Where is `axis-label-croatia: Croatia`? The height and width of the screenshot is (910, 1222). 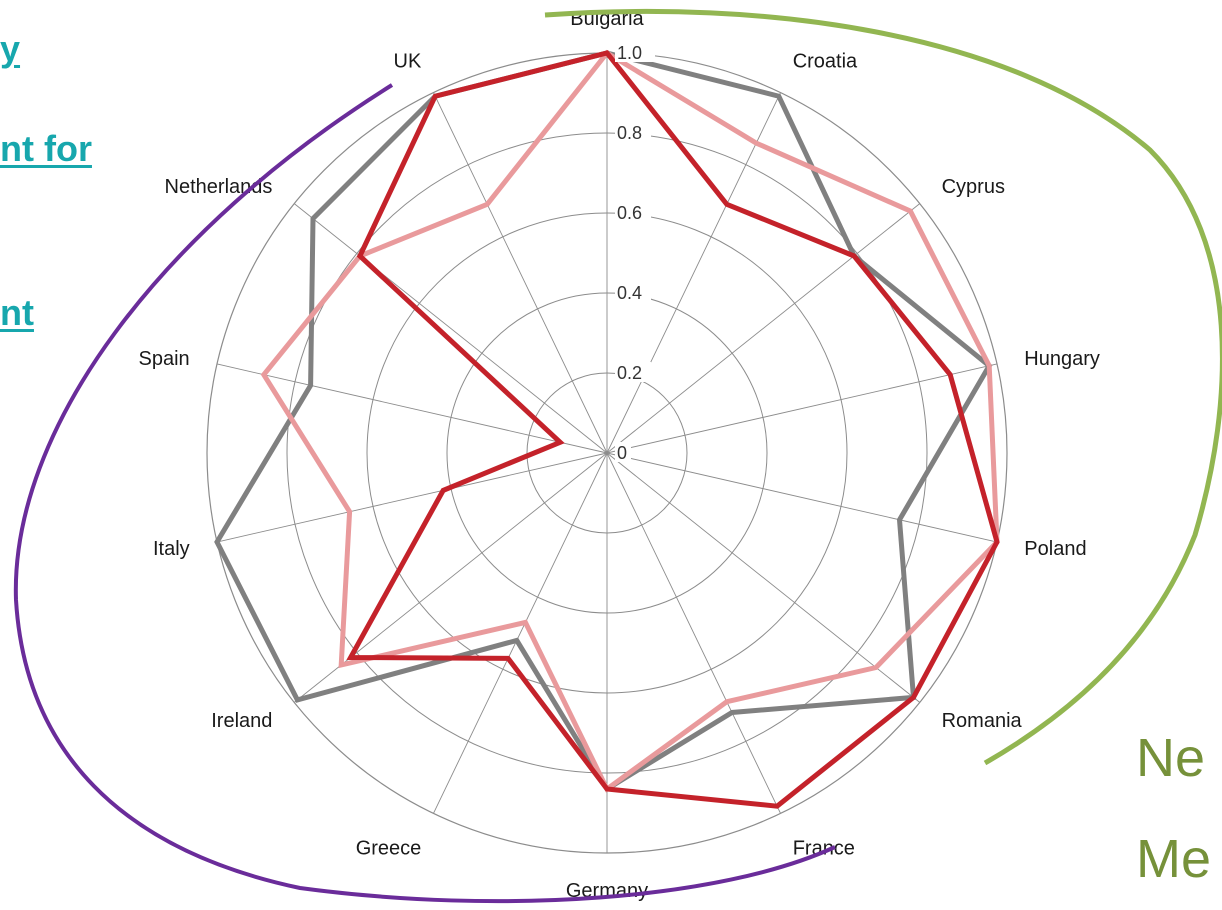 axis-label-croatia: Croatia is located at coordinates (825, 61).